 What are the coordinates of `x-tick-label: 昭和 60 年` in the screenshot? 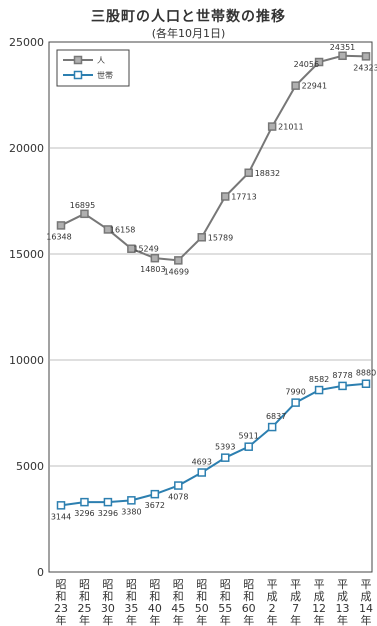 It's located at (249, 602).